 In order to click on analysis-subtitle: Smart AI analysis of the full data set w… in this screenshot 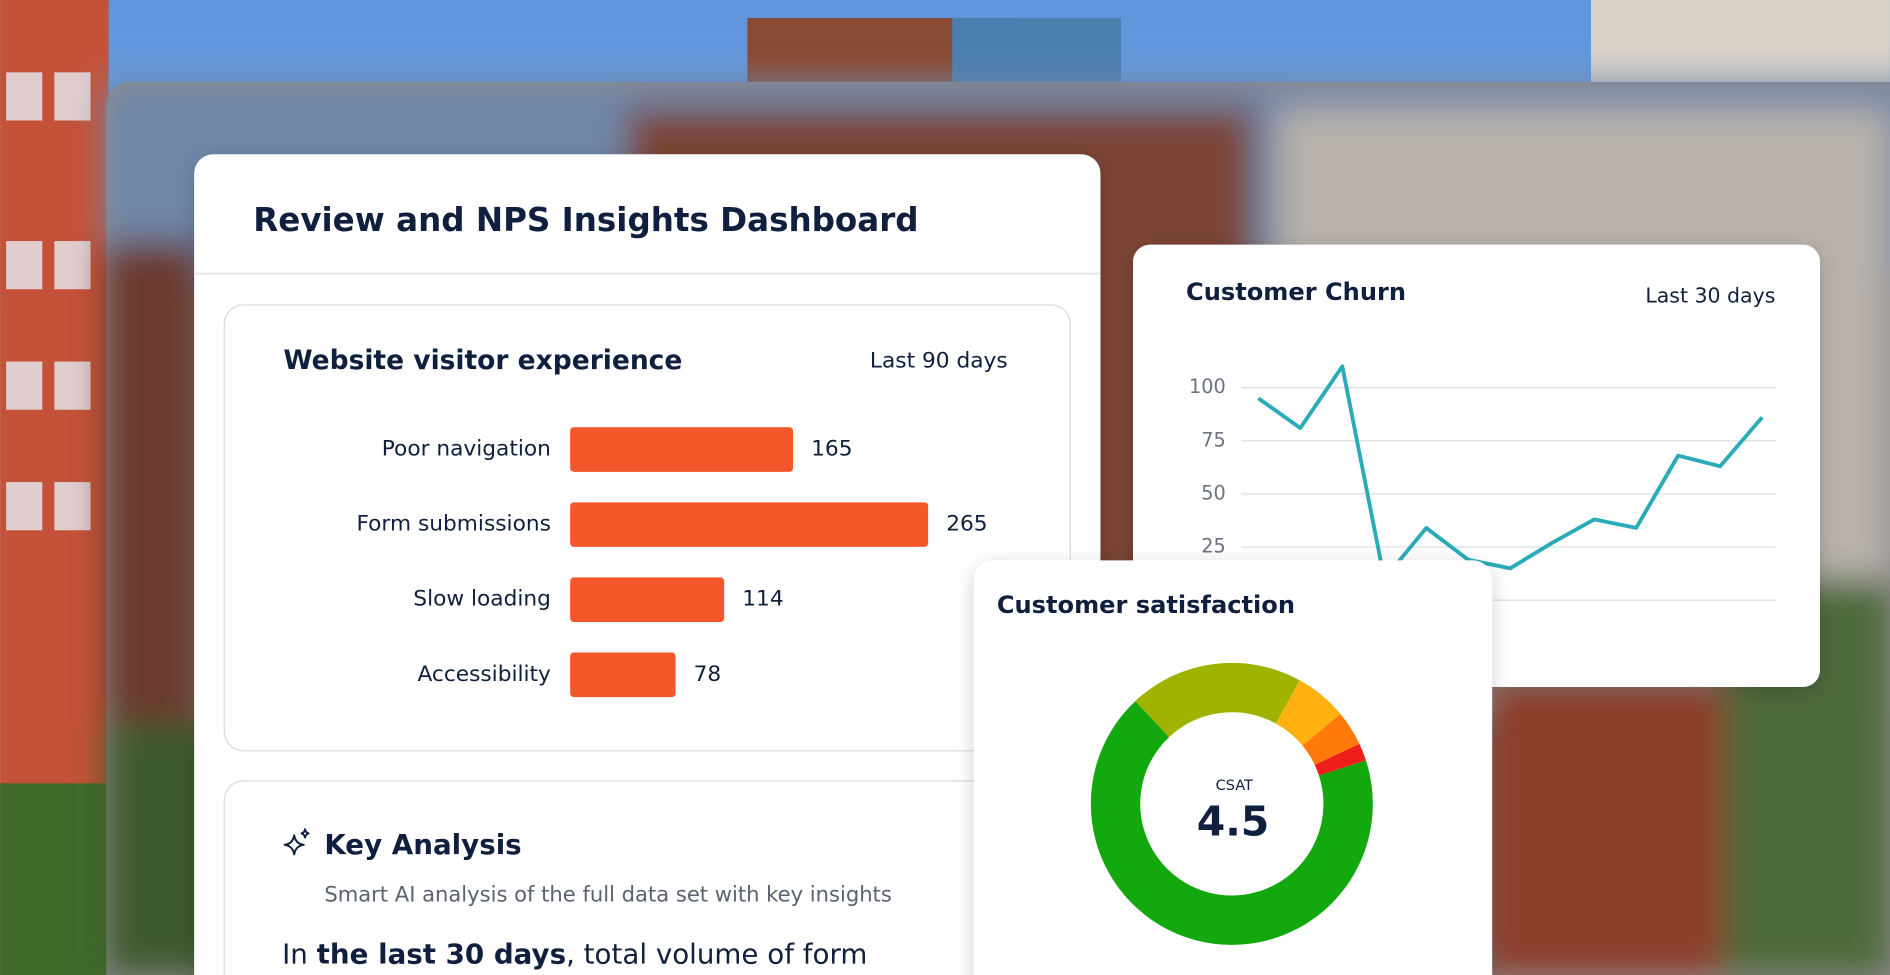, I will do `click(607, 893)`.